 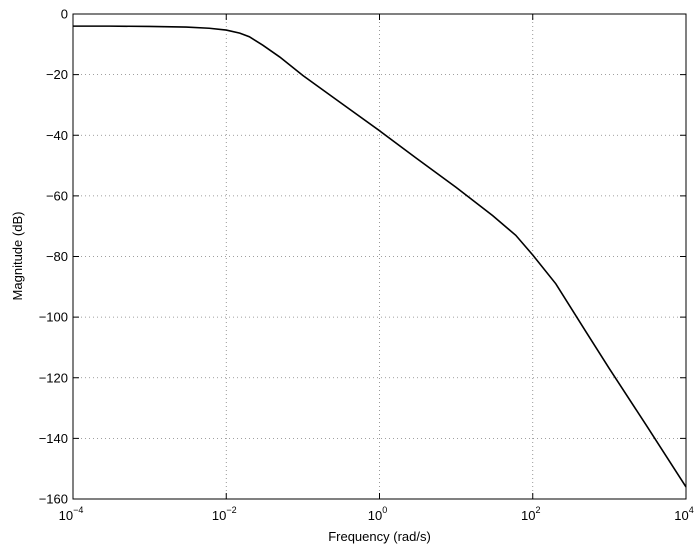 What do you see at coordinates (683, 514) in the screenshot?
I see `x-tick-label: 10⁴` at bounding box center [683, 514].